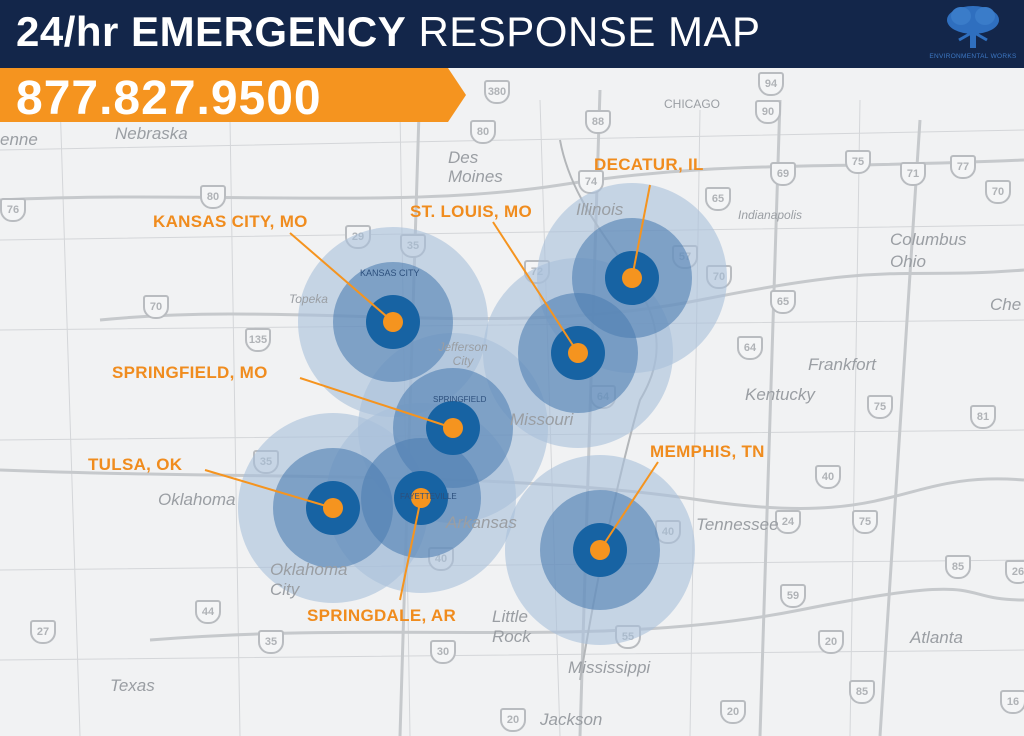 The height and width of the screenshot is (736, 1024). I want to click on location-label: SPRINGFIELD, MO, so click(190, 372).